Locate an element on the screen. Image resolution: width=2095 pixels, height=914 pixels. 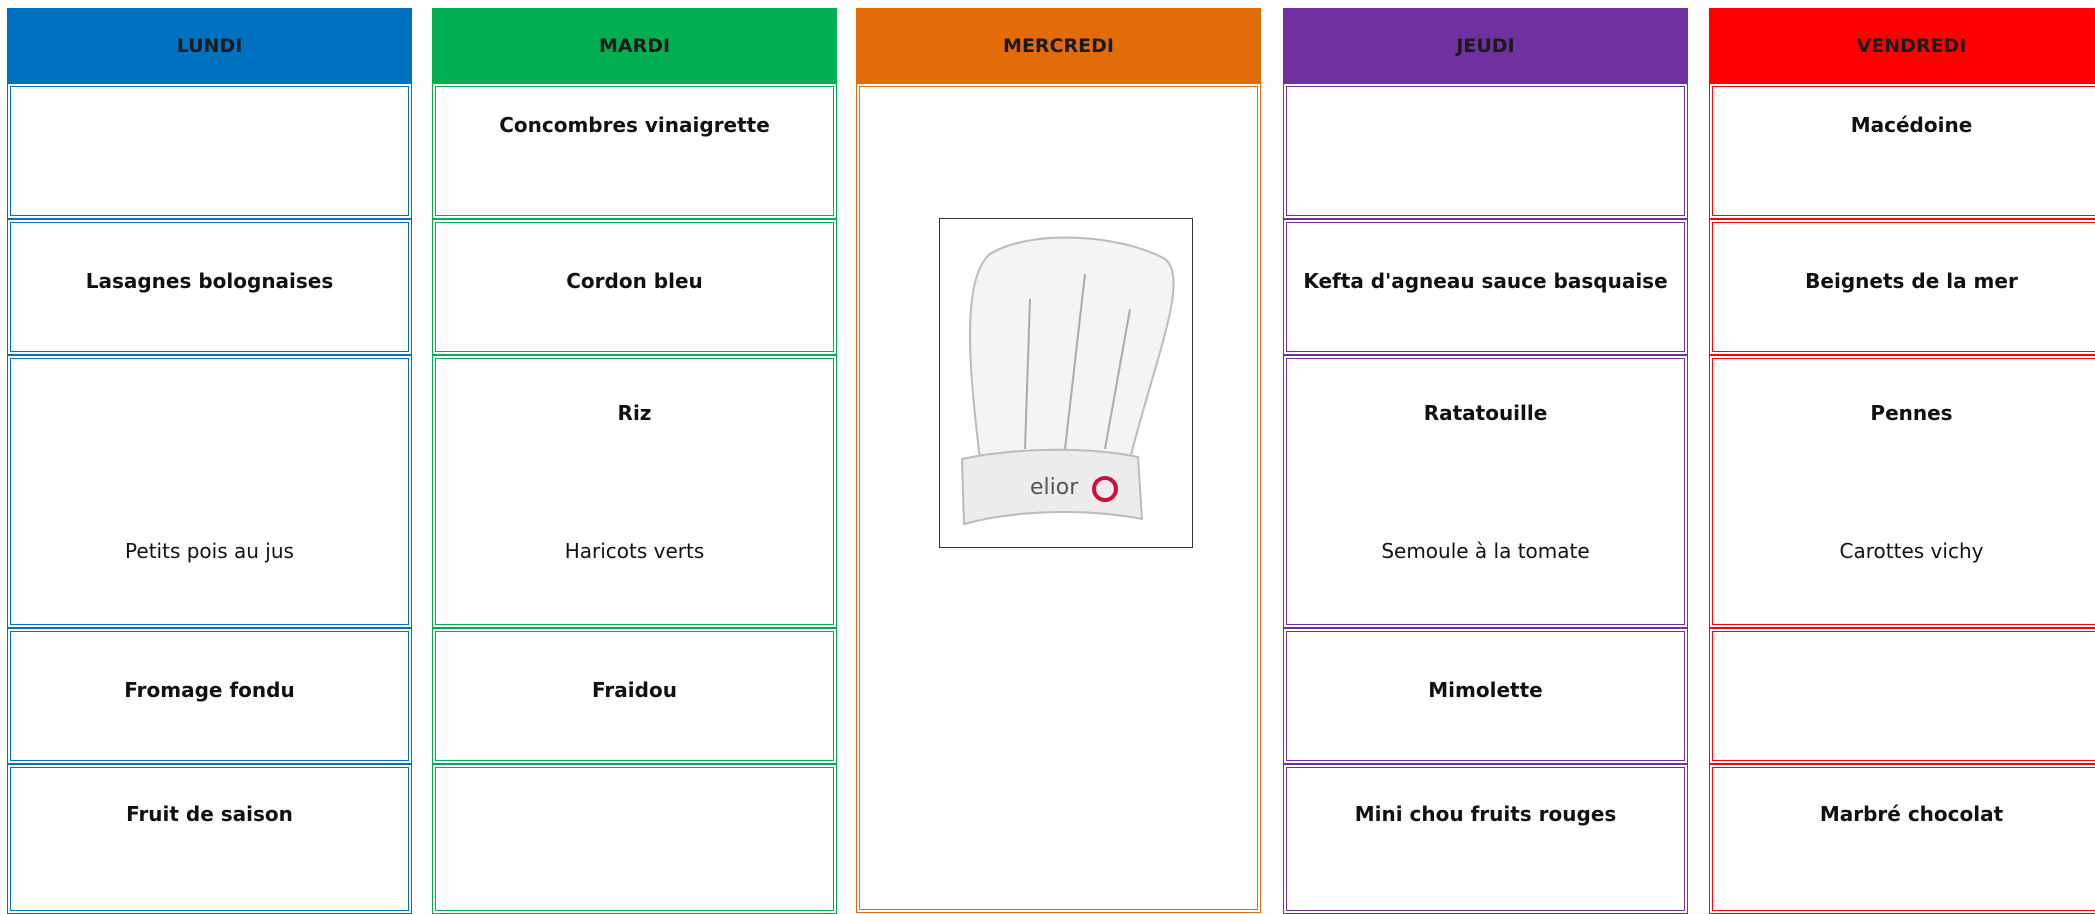
dish: Riz is located at coordinates (634, 413).